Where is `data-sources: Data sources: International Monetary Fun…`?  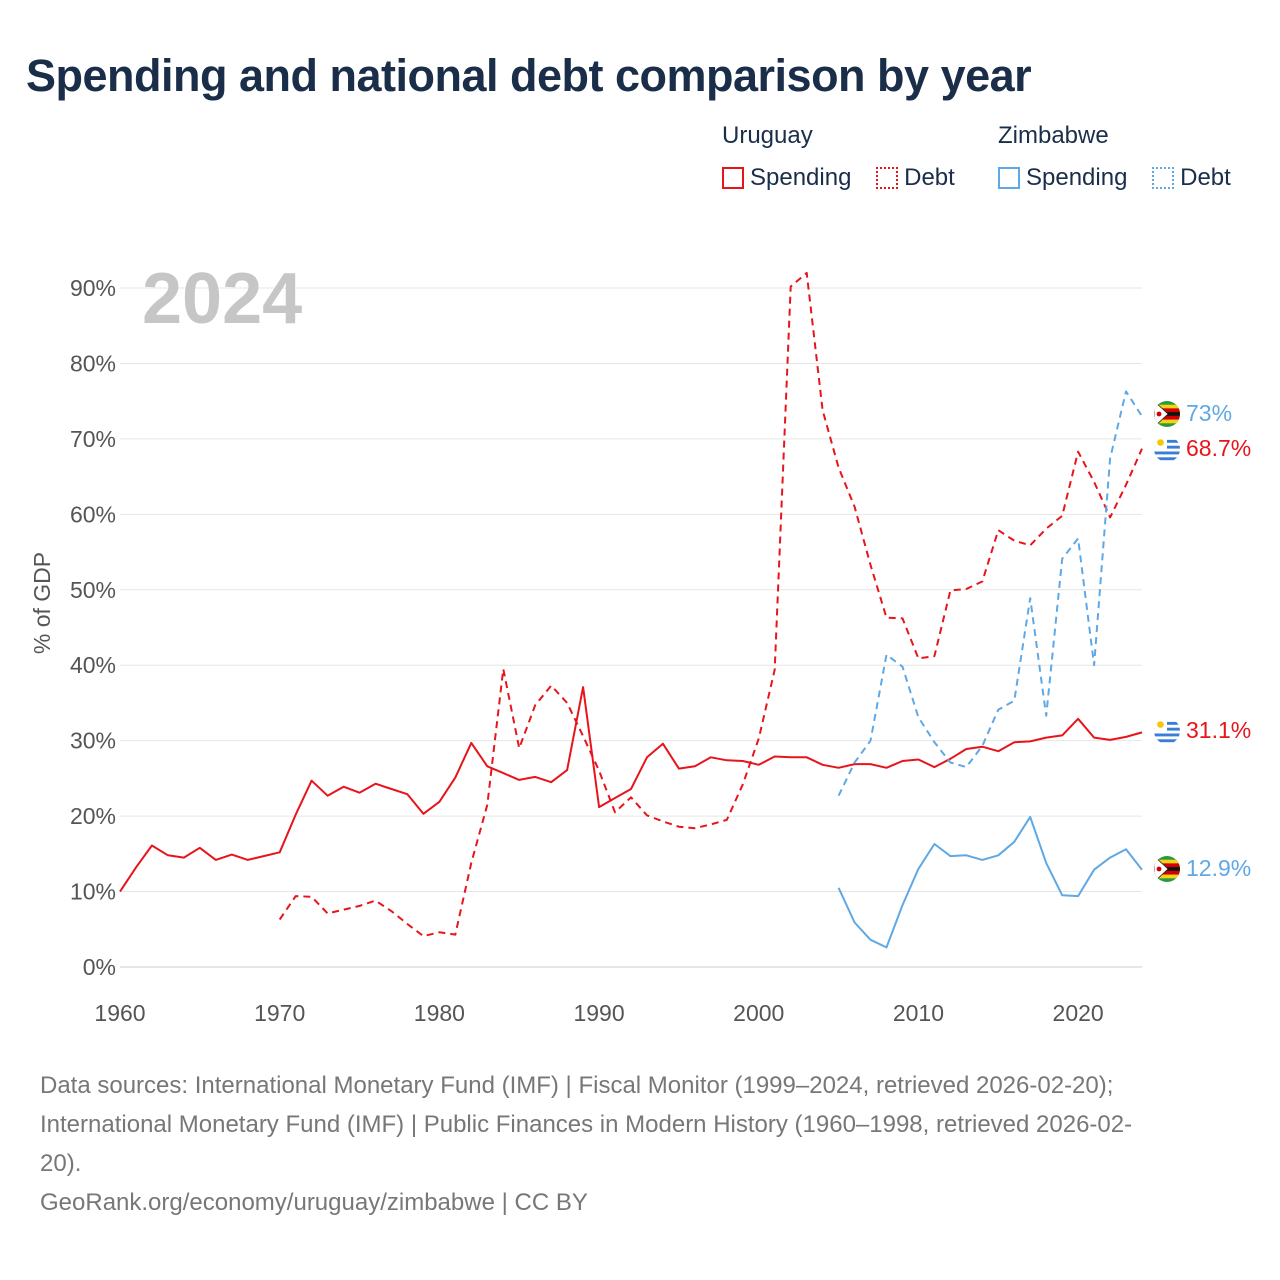 data-sources: Data sources: International Monetary Fun… is located at coordinates (640, 1144).